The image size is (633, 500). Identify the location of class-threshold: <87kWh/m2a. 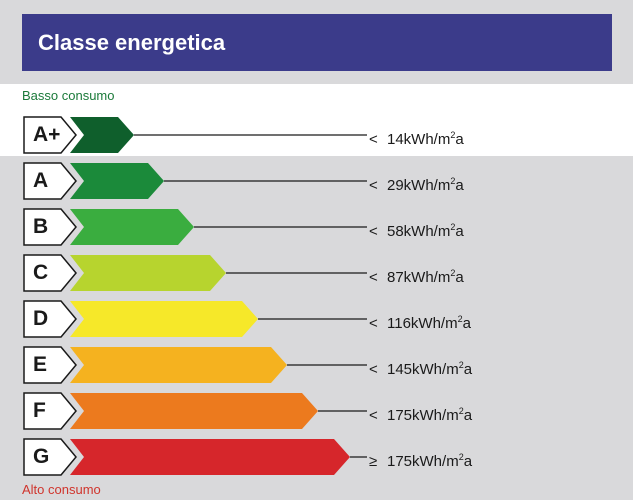
(416, 273).